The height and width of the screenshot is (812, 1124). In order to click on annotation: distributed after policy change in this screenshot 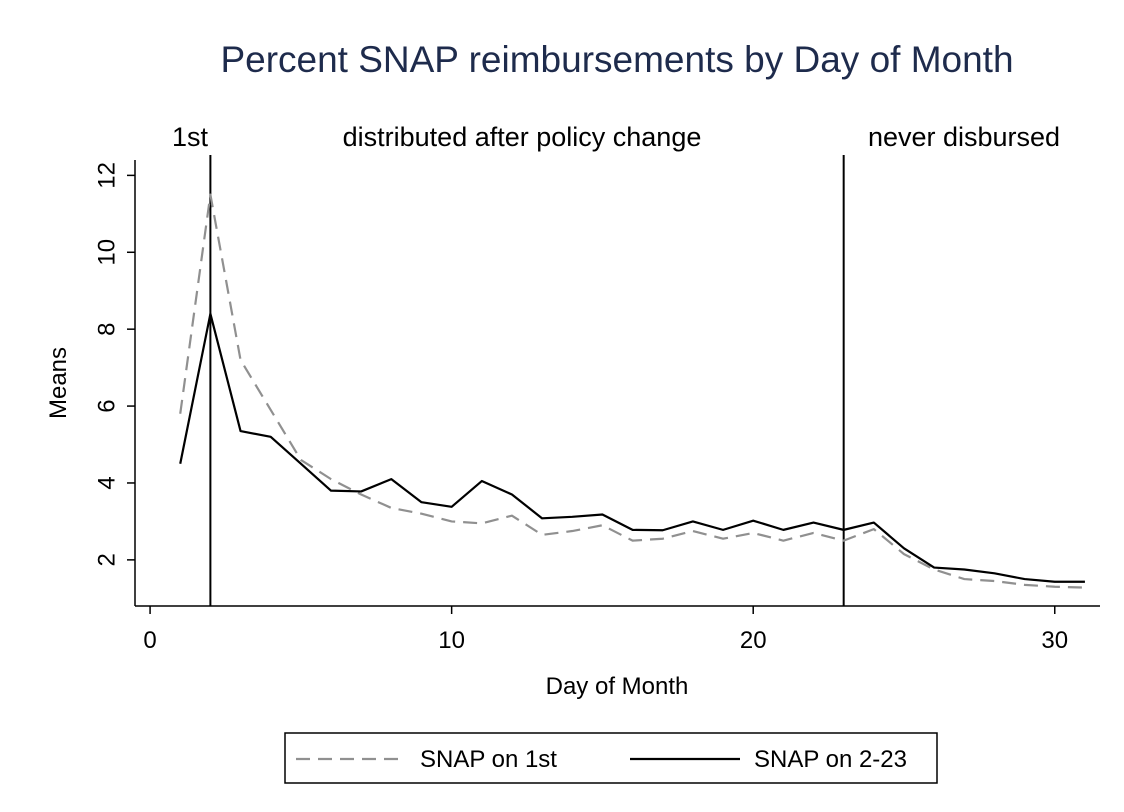, I will do `click(522, 137)`.